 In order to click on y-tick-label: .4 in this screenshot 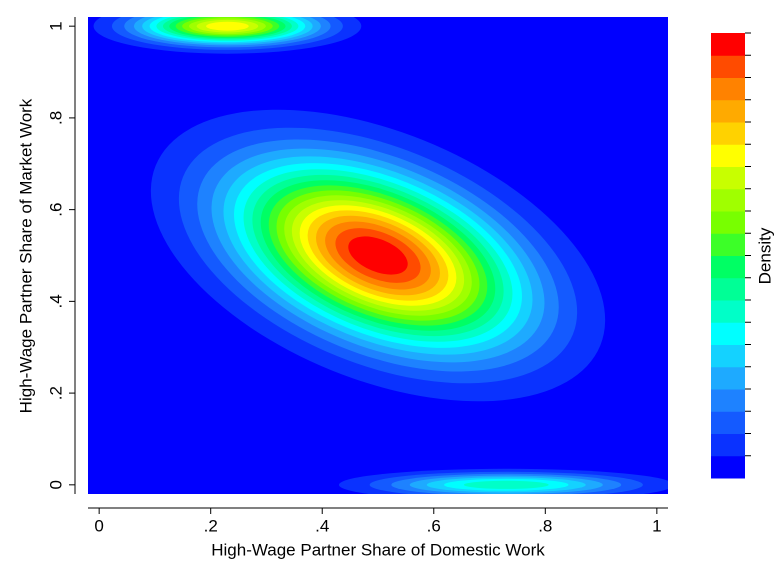, I will do `click(55, 301)`.